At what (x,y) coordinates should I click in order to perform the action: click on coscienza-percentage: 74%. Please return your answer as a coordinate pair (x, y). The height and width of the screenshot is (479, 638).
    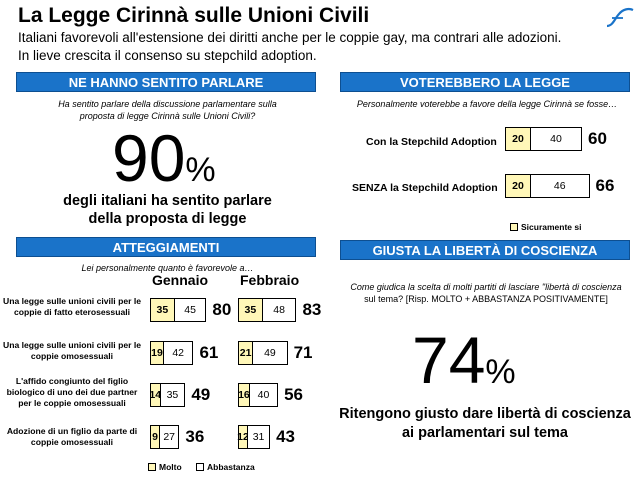
    Looking at the image, I should click on (464, 360).